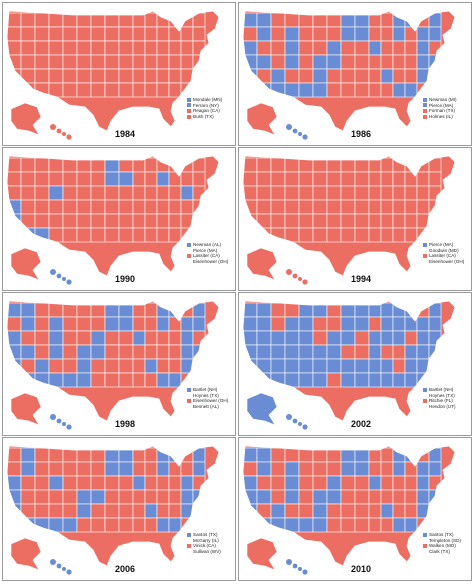  I want to click on legend-entry: Hoynes (TX), so click(439, 396).